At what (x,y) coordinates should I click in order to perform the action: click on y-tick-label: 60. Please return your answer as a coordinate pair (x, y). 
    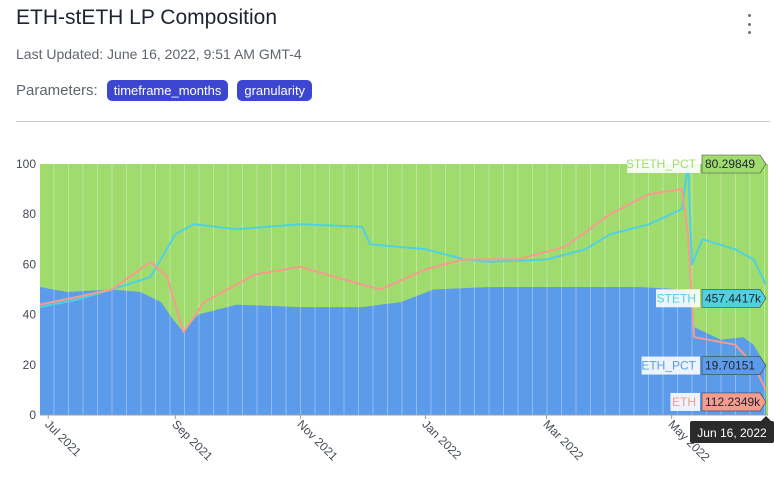
    Looking at the image, I should click on (30, 264).